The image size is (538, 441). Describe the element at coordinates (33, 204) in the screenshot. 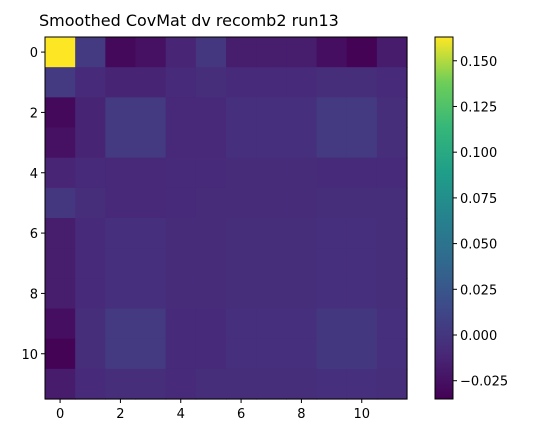

I see `y-axis: 0 2 4 6 8 10` at that location.